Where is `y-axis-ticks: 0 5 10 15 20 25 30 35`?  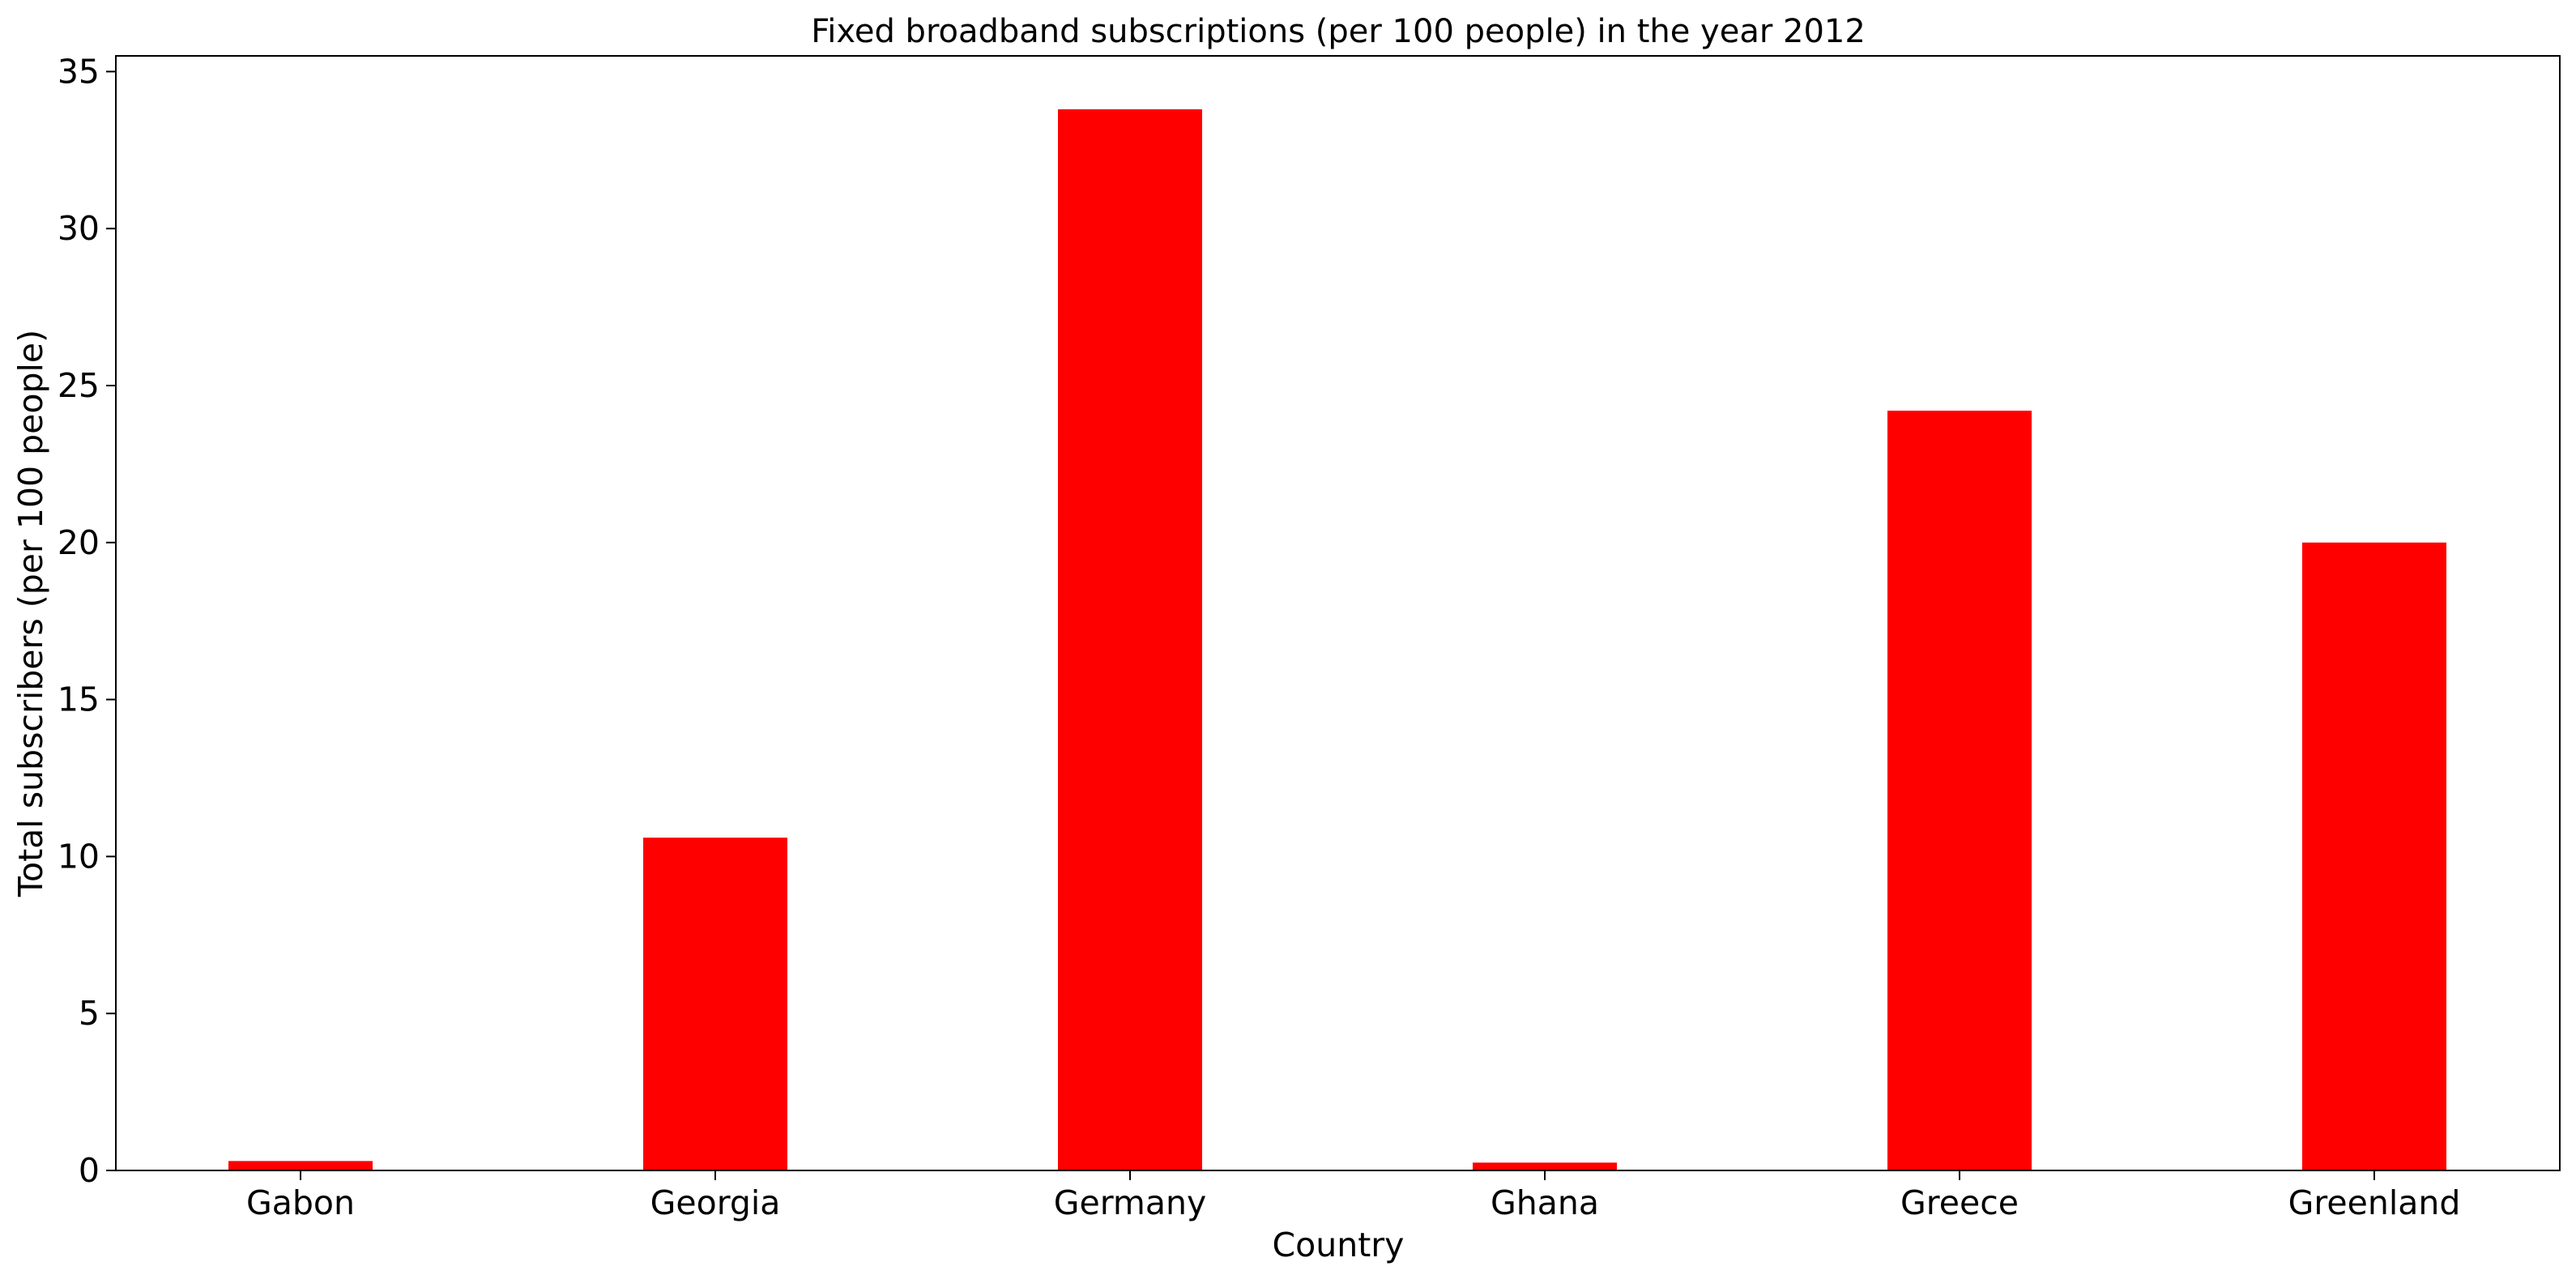 y-axis-ticks: 0 5 10 15 20 25 30 35 is located at coordinates (87, 621).